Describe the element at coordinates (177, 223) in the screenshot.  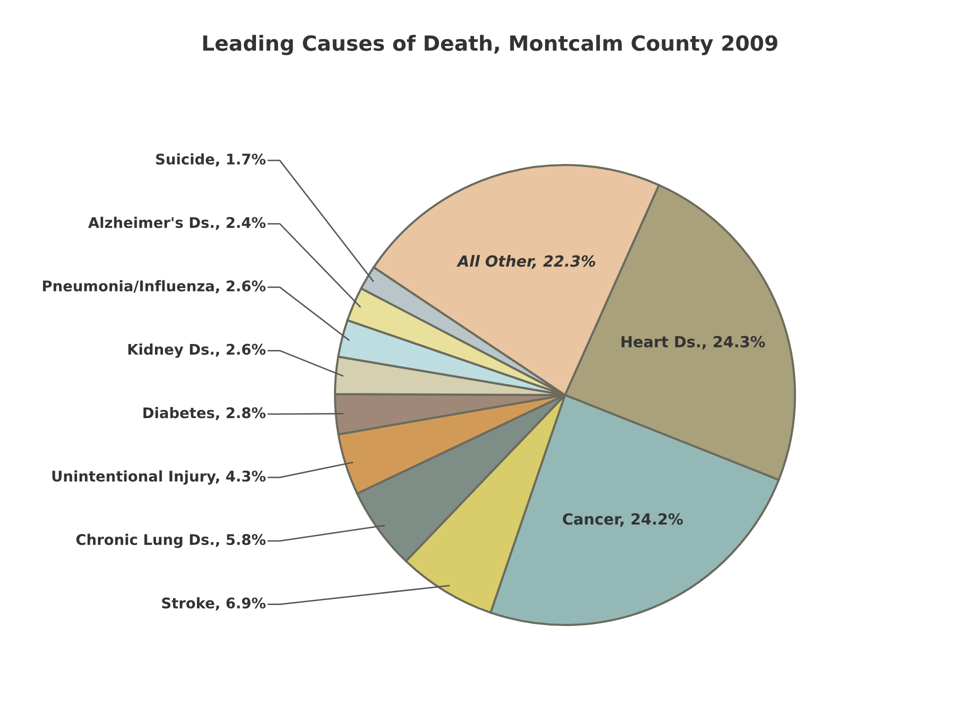
I see `slice-label: Alzheimer's Ds., 2.4%` at that location.